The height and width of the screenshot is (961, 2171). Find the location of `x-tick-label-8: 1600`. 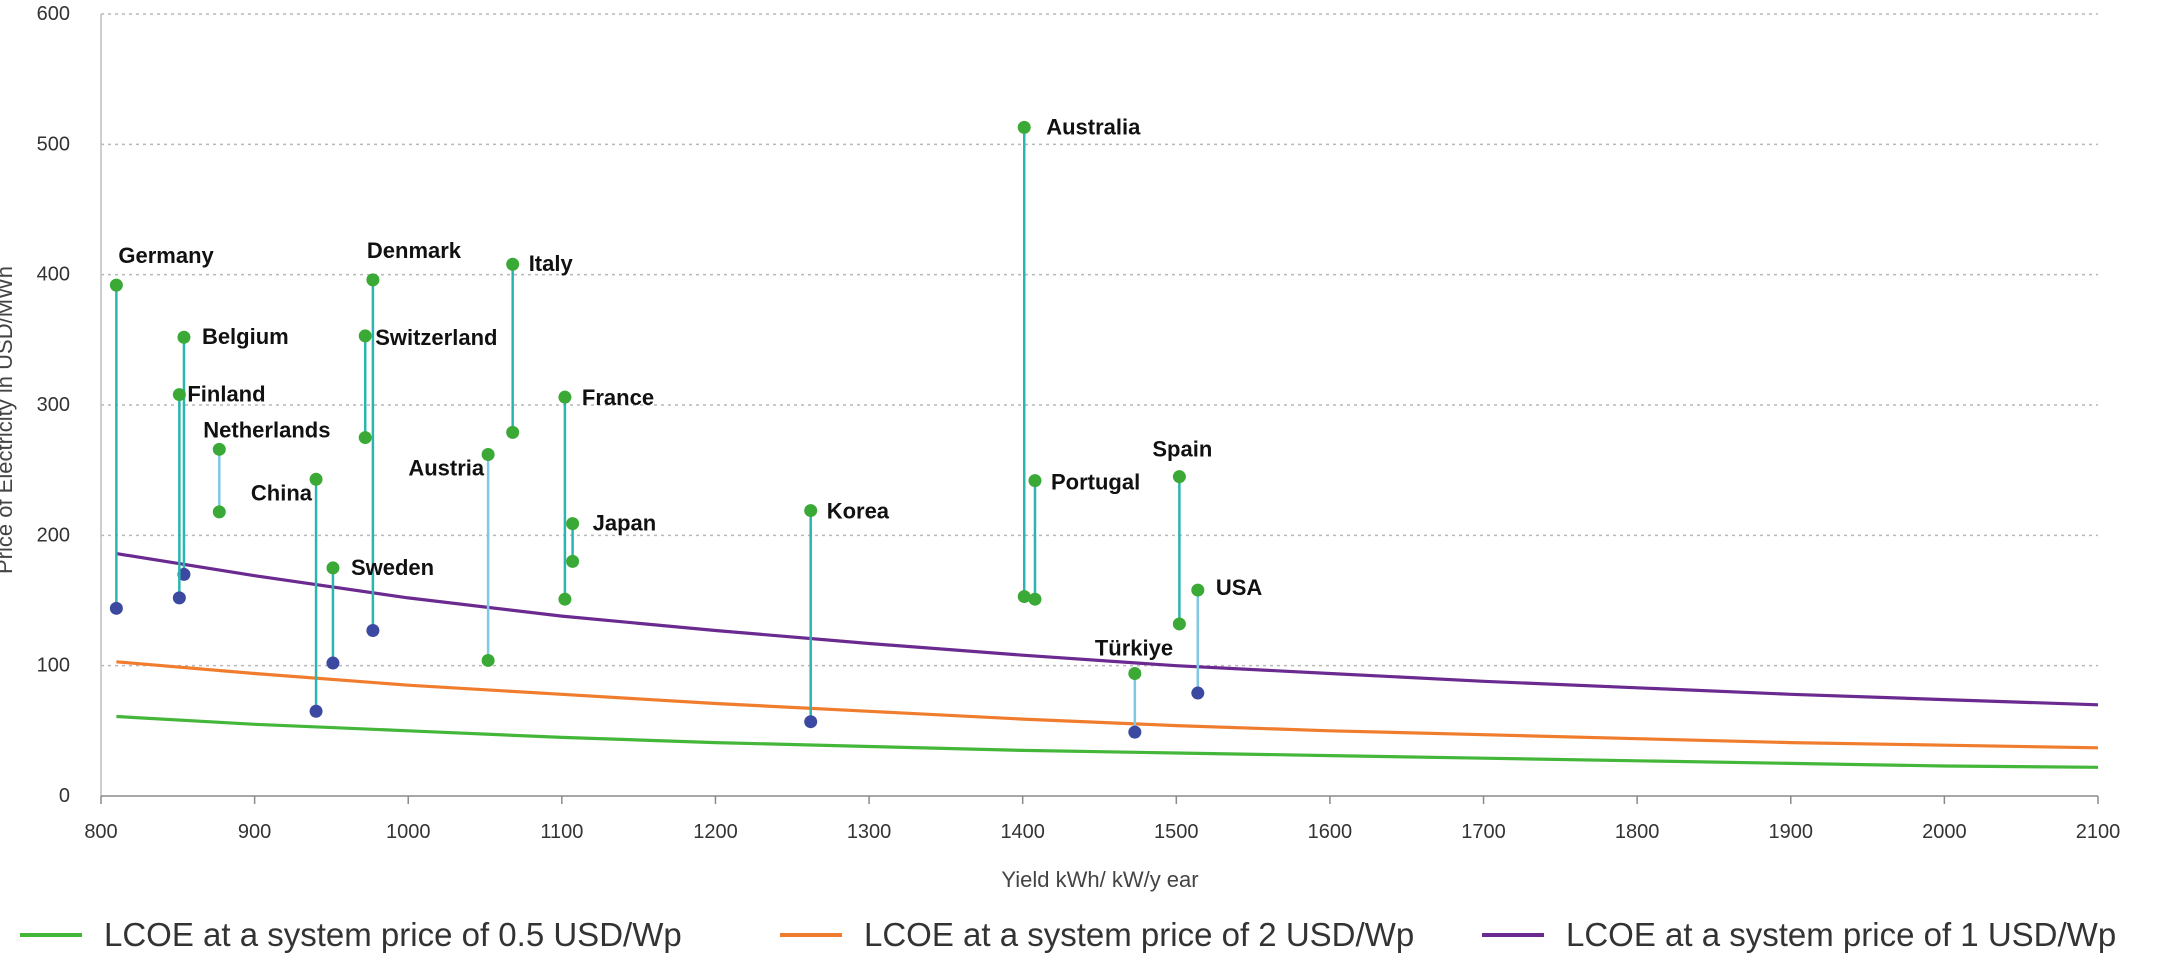

x-tick-label-8: 1600 is located at coordinates (1330, 832).